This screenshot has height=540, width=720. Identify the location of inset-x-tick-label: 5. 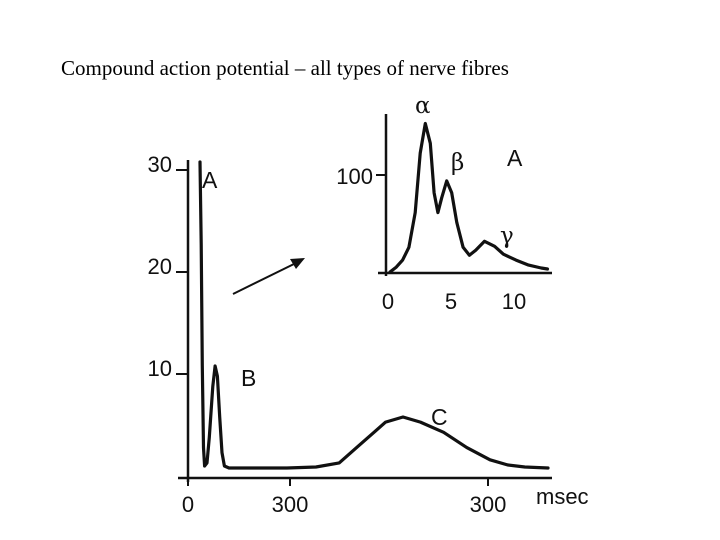
(451, 301).